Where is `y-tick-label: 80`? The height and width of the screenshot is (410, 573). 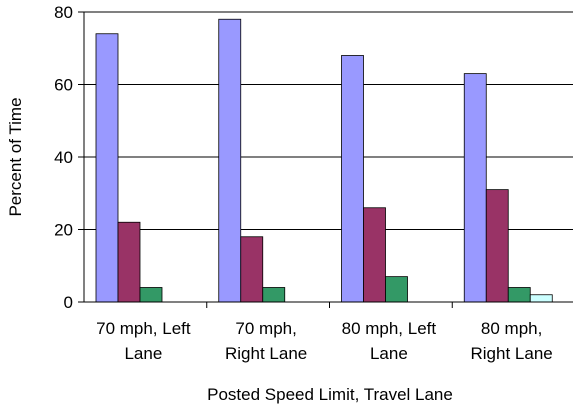 y-tick-label: 80 is located at coordinates (63, 12).